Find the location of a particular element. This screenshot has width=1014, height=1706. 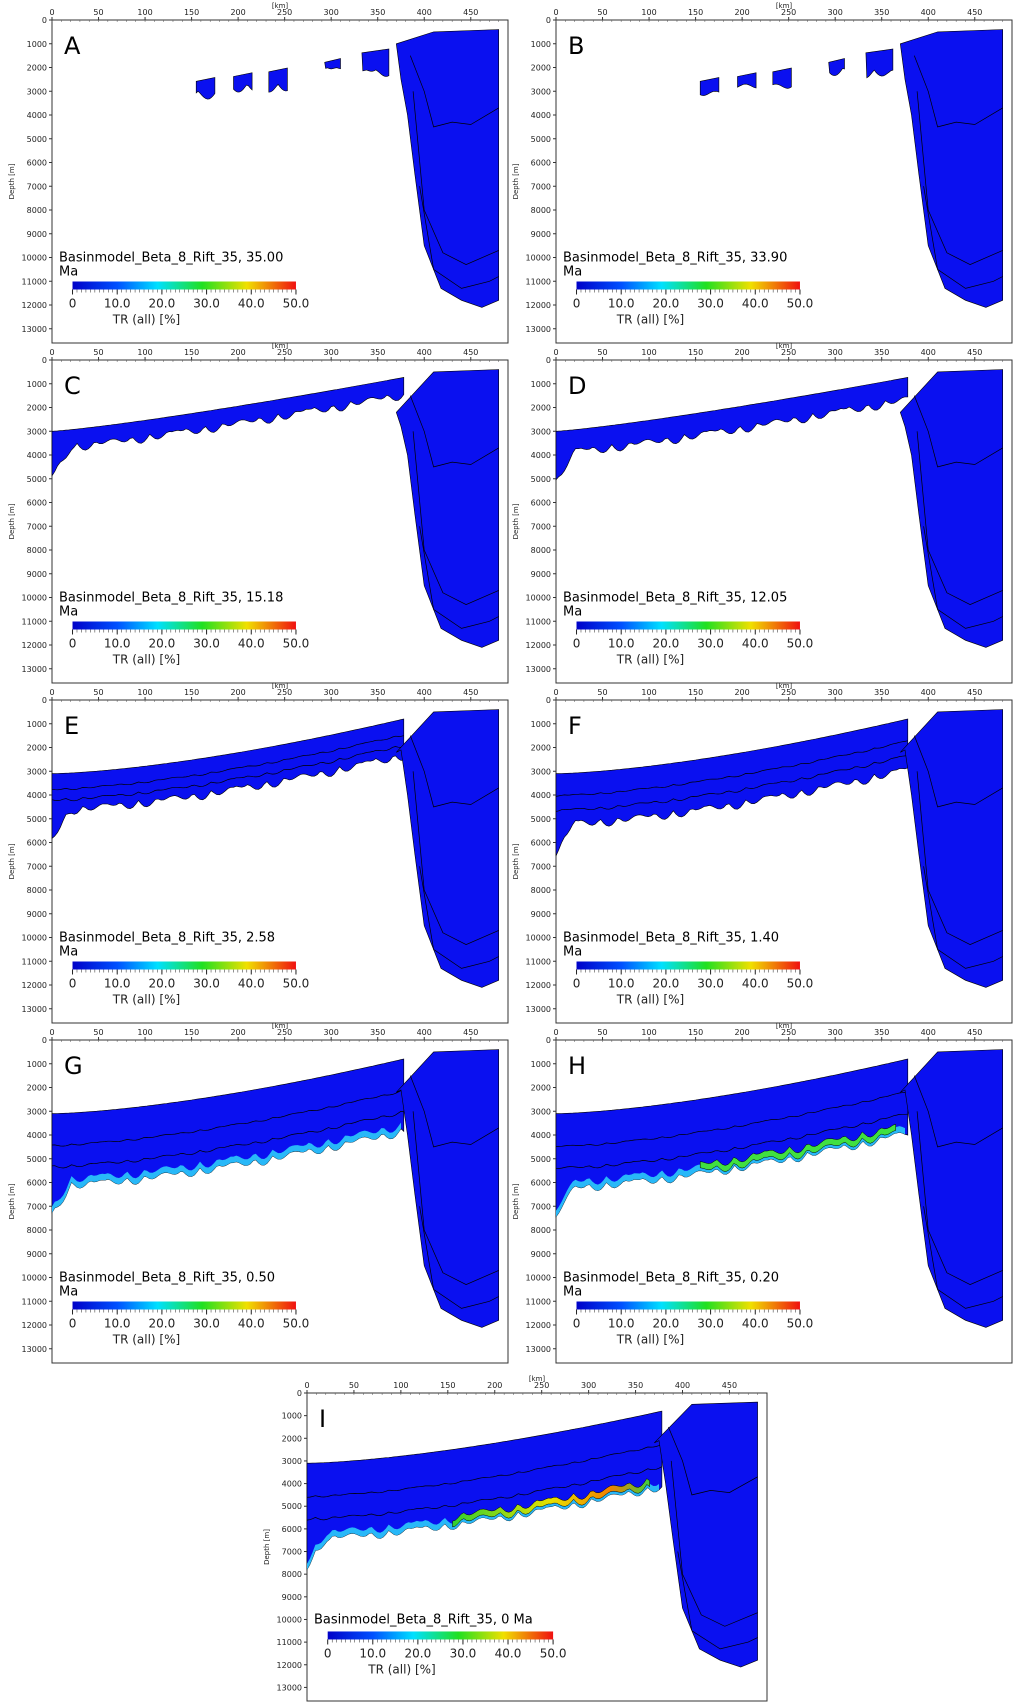

y-tick-label: 2000 is located at coordinates (541, 748).